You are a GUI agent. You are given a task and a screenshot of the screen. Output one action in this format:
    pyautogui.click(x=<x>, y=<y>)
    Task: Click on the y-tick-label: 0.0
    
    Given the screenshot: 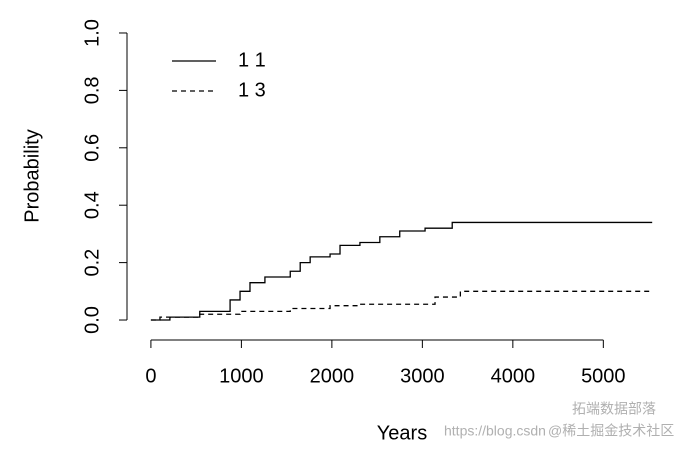 What is the action you would take?
    pyautogui.click(x=92, y=320)
    